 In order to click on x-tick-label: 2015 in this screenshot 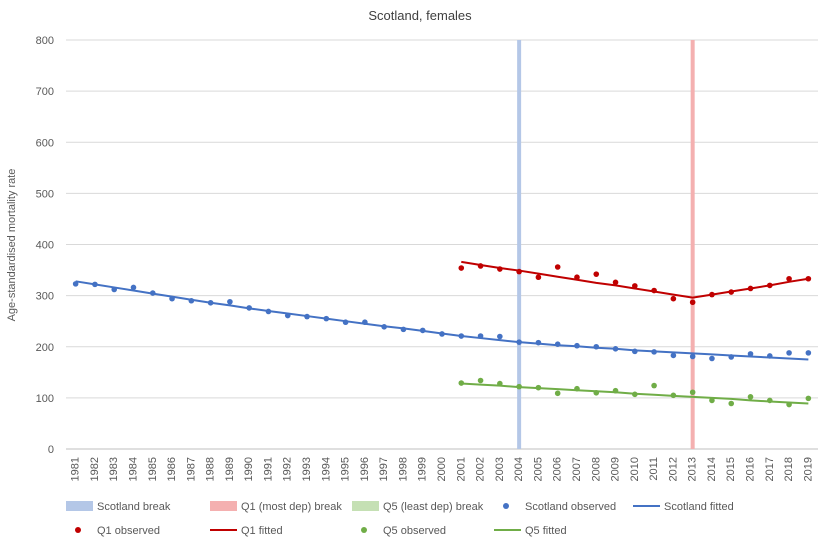, I will do `click(731, 469)`.